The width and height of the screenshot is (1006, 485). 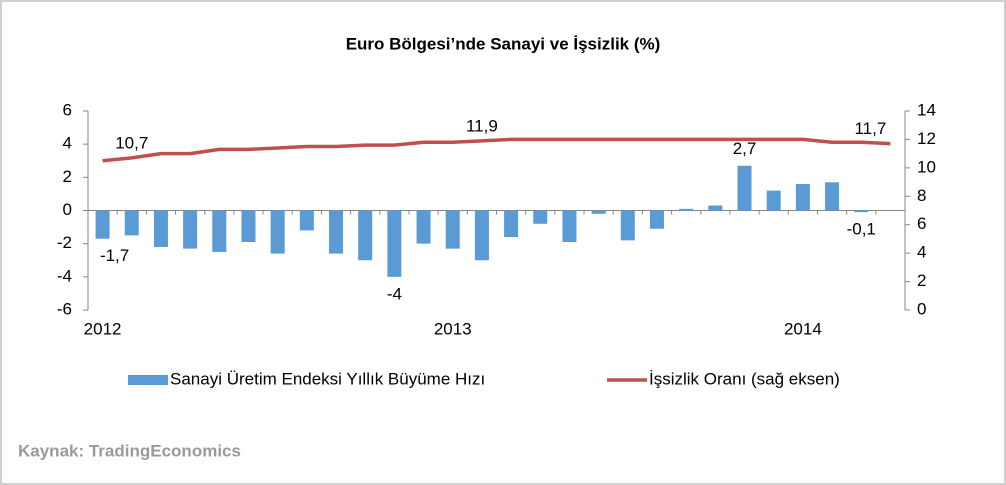 I want to click on y2-tick-label: 6, so click(x=921, y=223).